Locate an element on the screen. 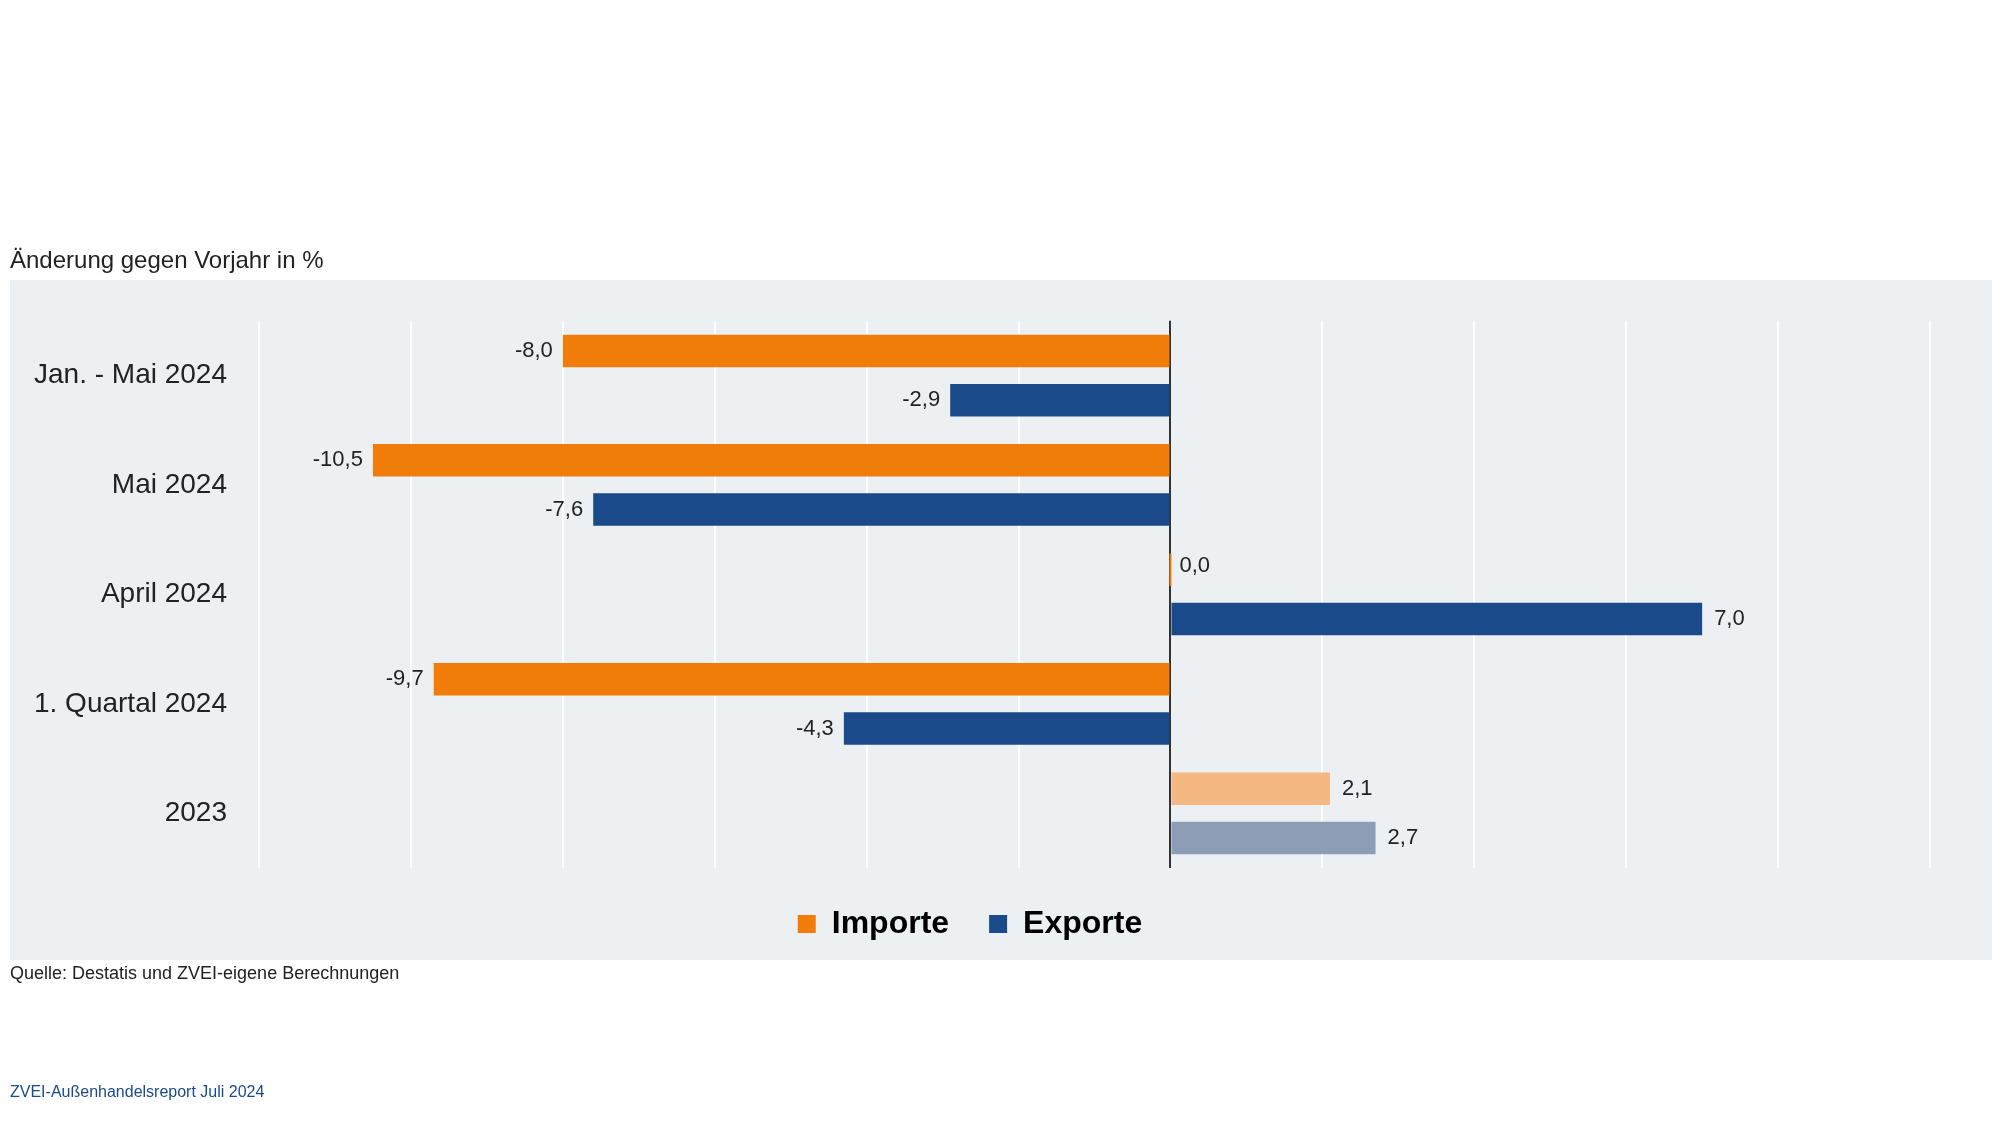 This screenshot has width=2000, height=1125. source-note: Quelle: Destatis und ZVEI-eigene Berechnungen is located at coordinates (205, 973).